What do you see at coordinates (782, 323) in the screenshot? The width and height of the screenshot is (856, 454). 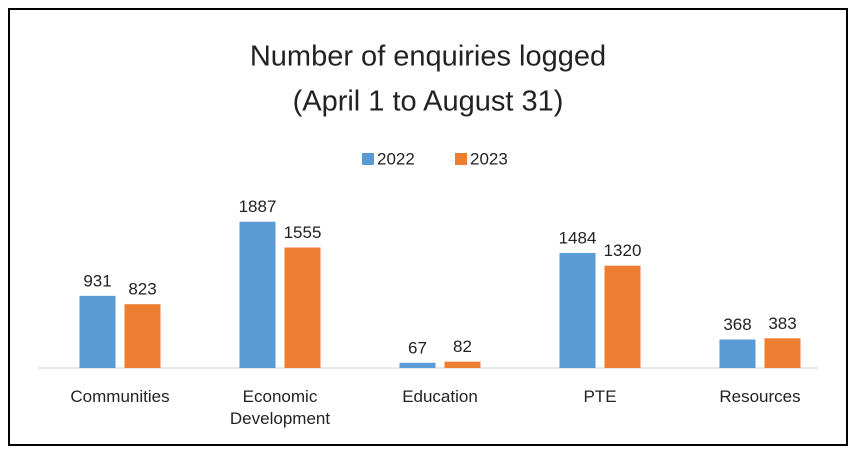 I see `data-label: 383` at bounding box center [782, 323].